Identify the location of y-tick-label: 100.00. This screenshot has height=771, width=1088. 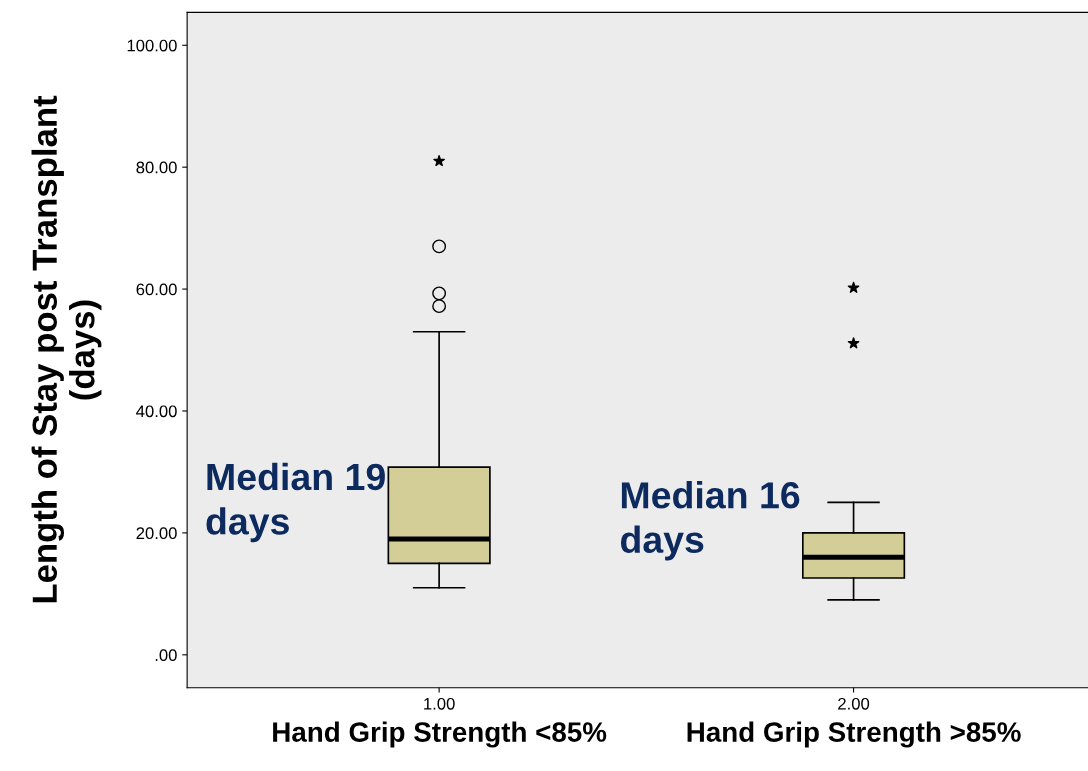
(152, 45).